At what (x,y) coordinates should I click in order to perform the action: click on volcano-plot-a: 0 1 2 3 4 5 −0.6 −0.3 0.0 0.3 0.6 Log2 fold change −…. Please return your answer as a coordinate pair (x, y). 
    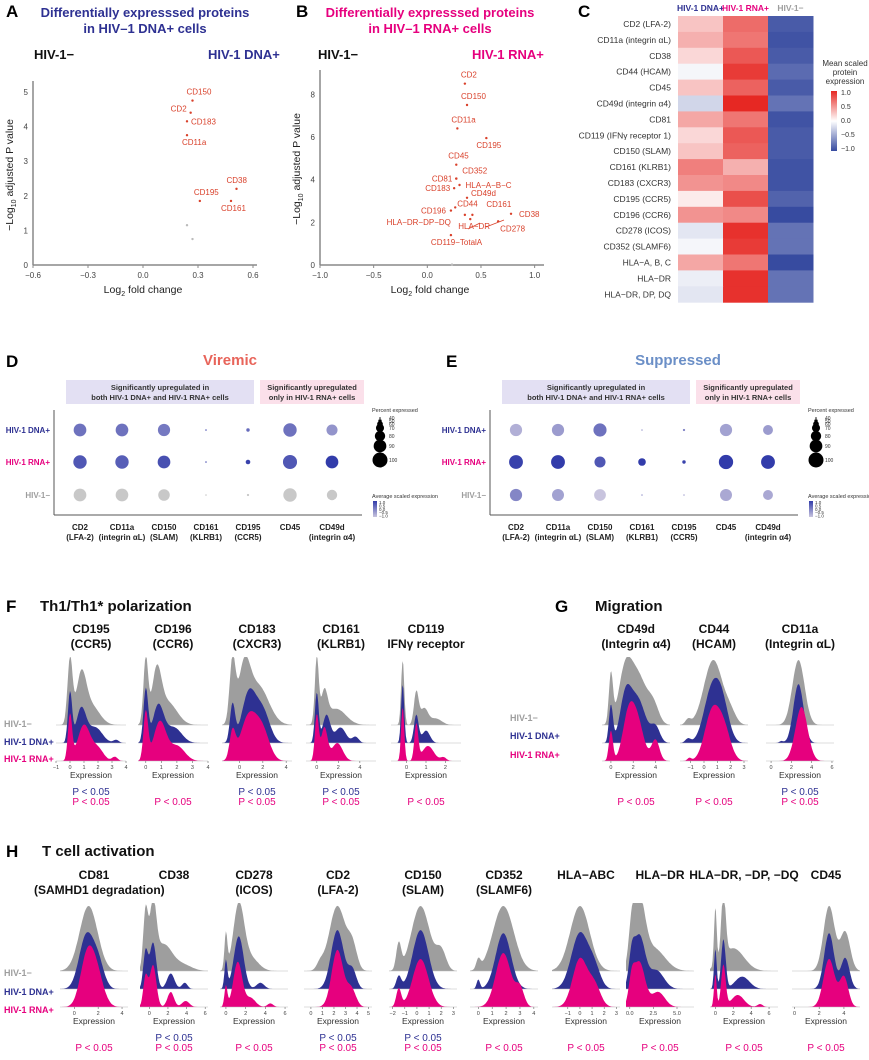
    Looking at the image, I should click on (131, 189).